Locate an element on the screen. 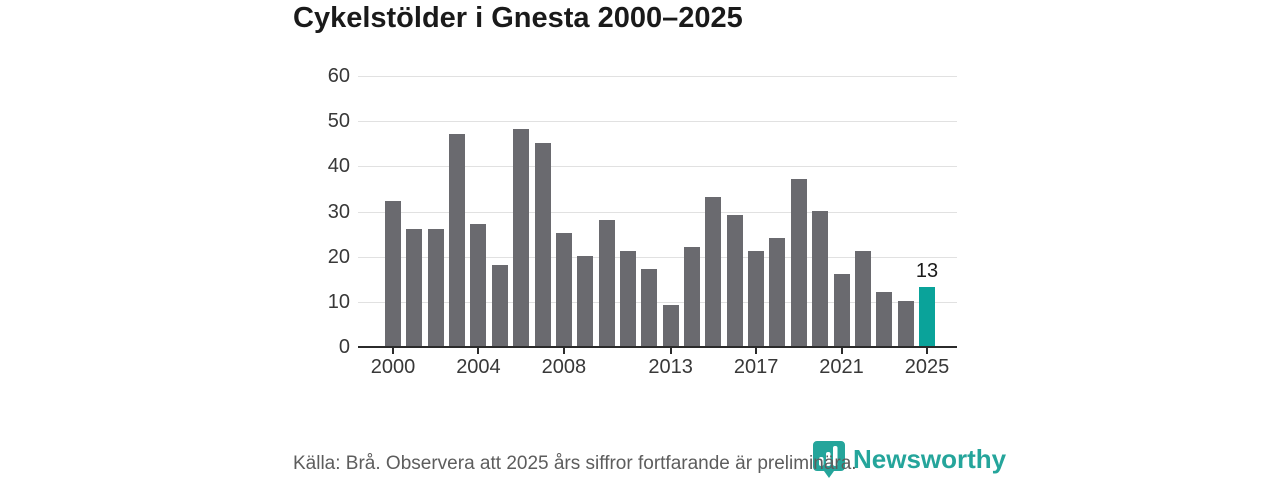  x-tick-label-2017: 2017 is located at coordinates (756, 367).